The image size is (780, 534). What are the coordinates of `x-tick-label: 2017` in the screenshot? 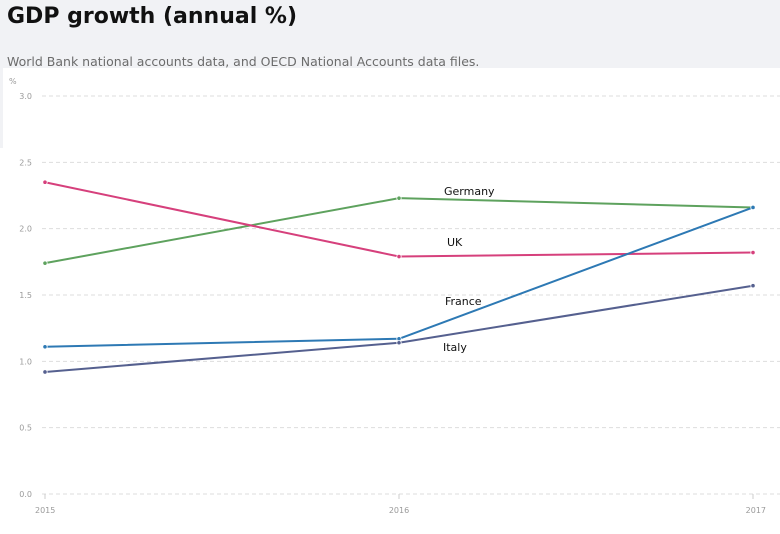 It's located at (756, 510).